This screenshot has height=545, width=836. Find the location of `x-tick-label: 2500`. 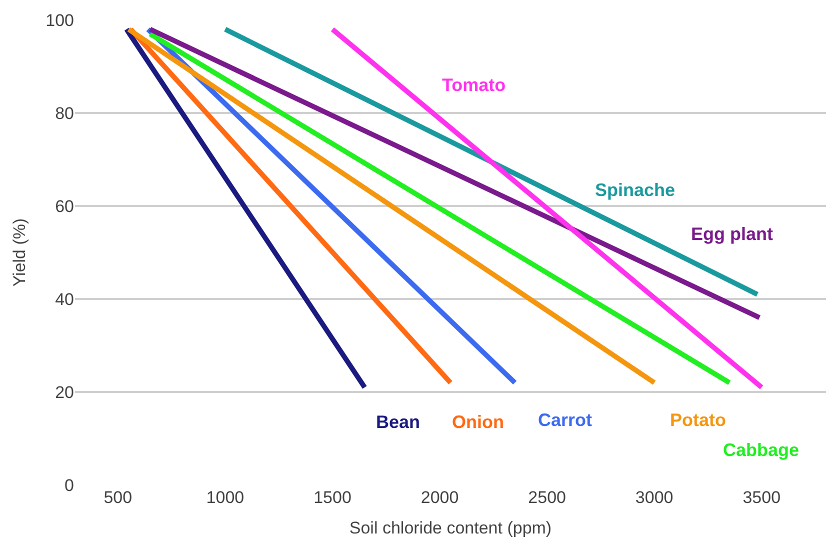

x-tick-label: 2500 is located at coordinates (547, 497).